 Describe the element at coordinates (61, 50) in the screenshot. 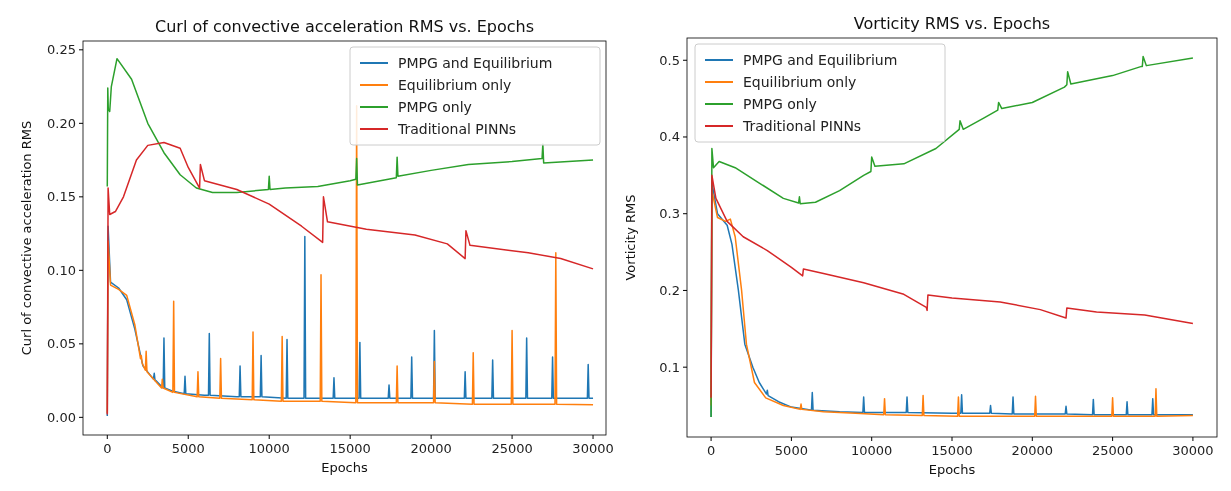

I see `y-tick-label: 0.25` at that location.